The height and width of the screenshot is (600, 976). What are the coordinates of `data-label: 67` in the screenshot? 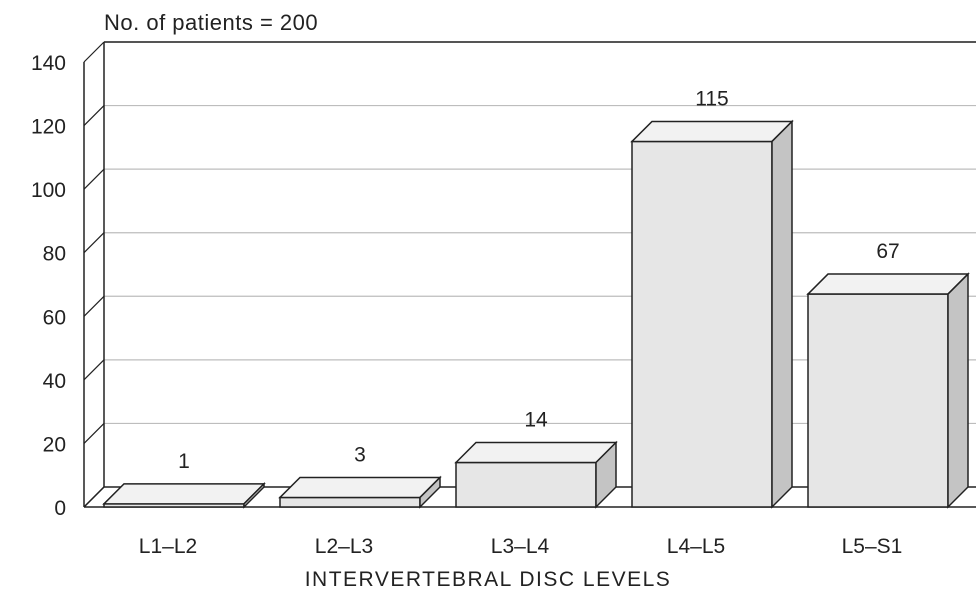 It's located at (887, 251).